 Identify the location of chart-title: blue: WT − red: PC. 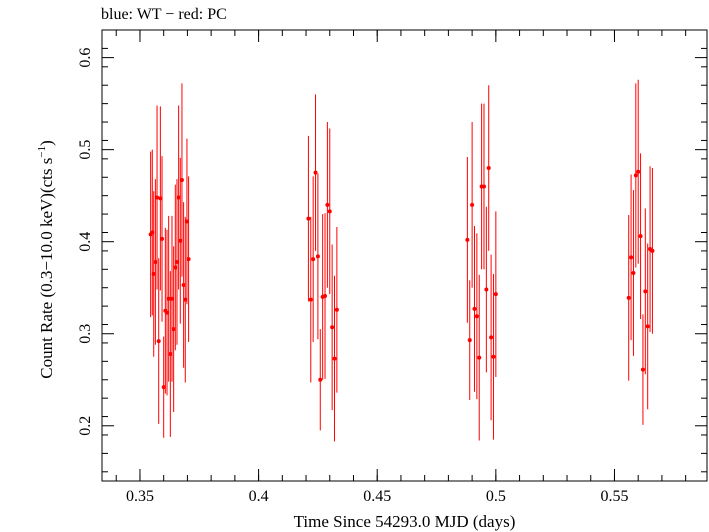
(164, 14).